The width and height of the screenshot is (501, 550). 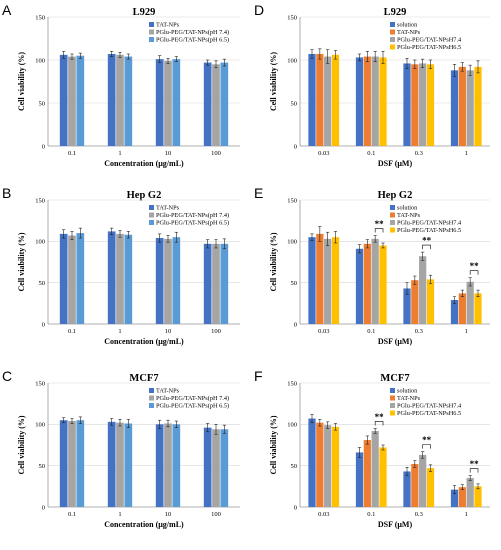 What do you see at coordinates (6, 193) in the screenshot?
I see `panel-letter: B` at bounding box center [6, 193].